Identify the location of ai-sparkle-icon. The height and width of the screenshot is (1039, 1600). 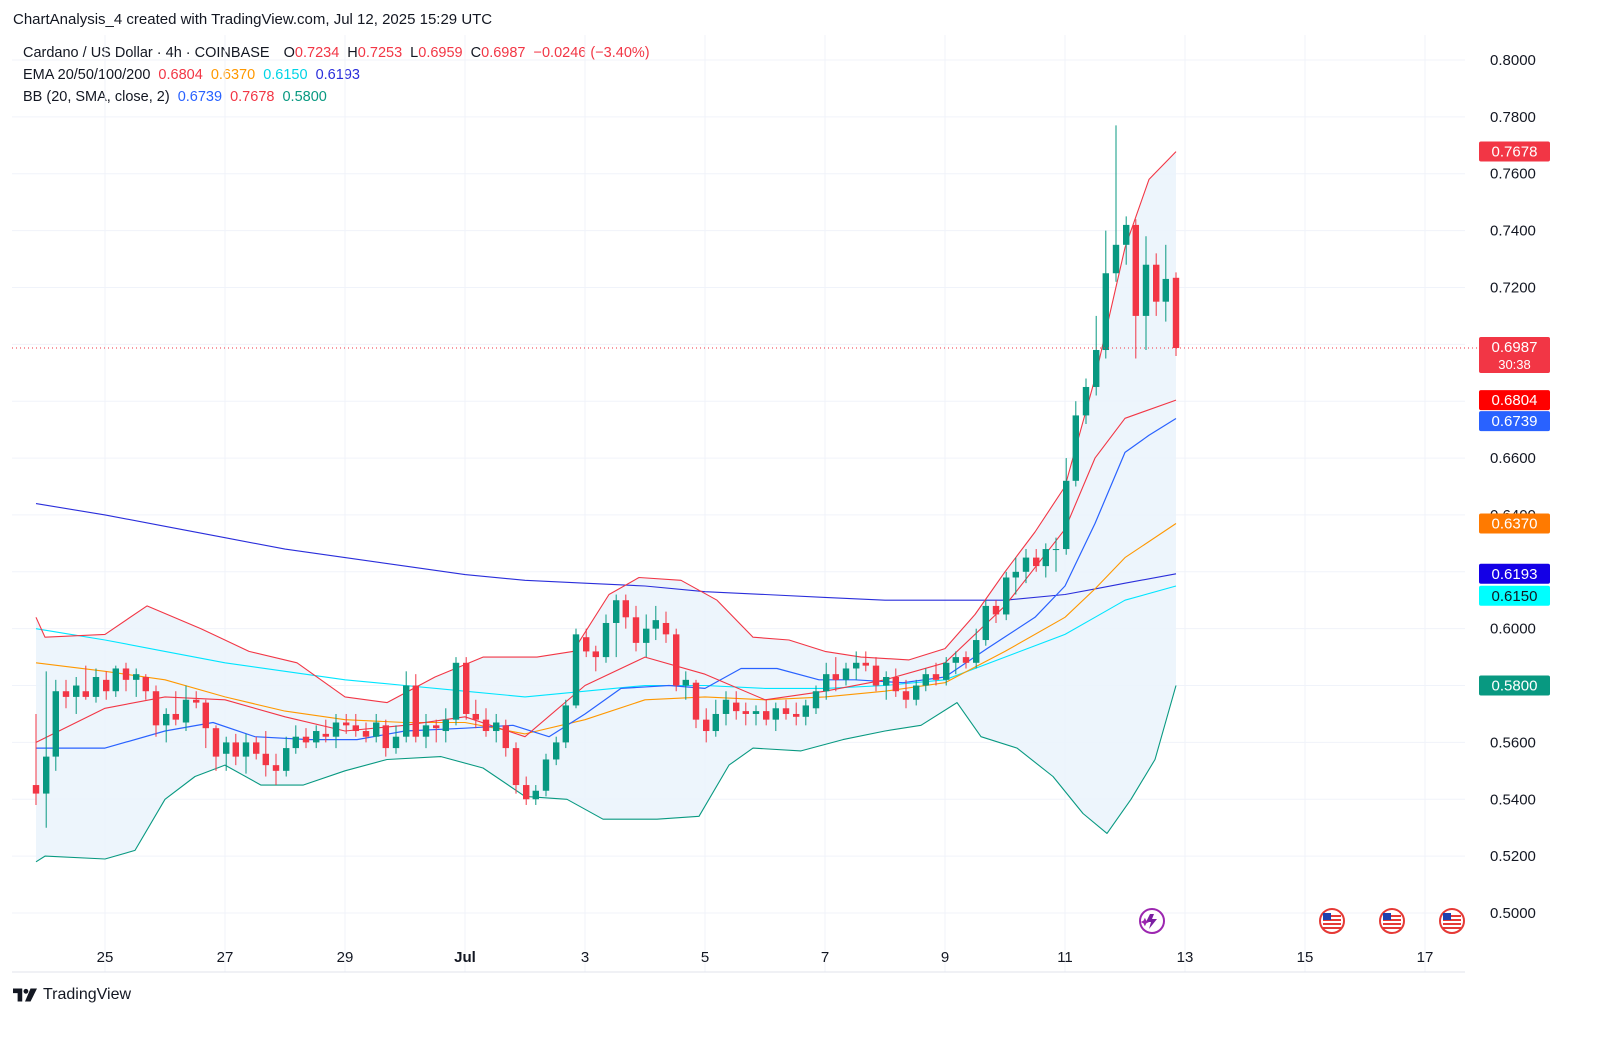
(1152, 921).